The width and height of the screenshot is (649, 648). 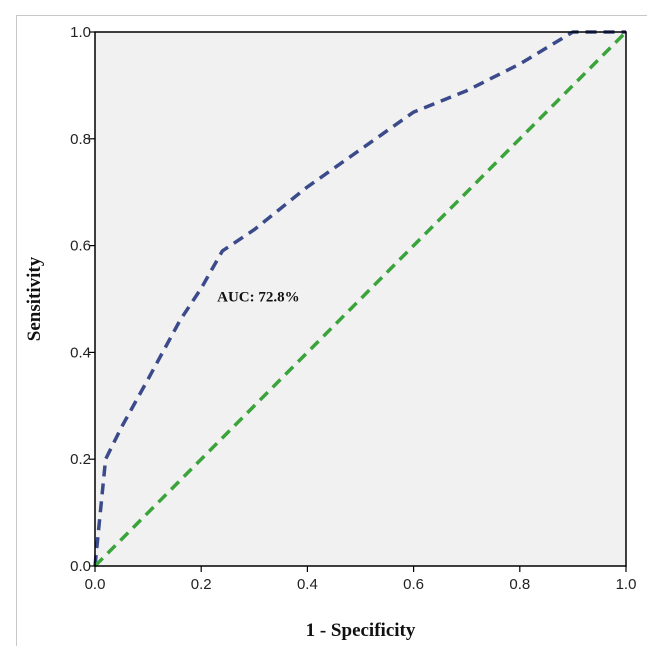 I want to click on x-axis-title: 1 - Specificity, so click(x=361, y=630).